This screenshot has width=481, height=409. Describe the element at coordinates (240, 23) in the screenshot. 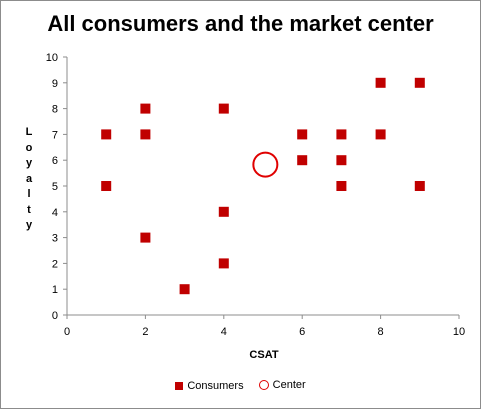

I see `chart-title: All consumers and the market center` at that location.